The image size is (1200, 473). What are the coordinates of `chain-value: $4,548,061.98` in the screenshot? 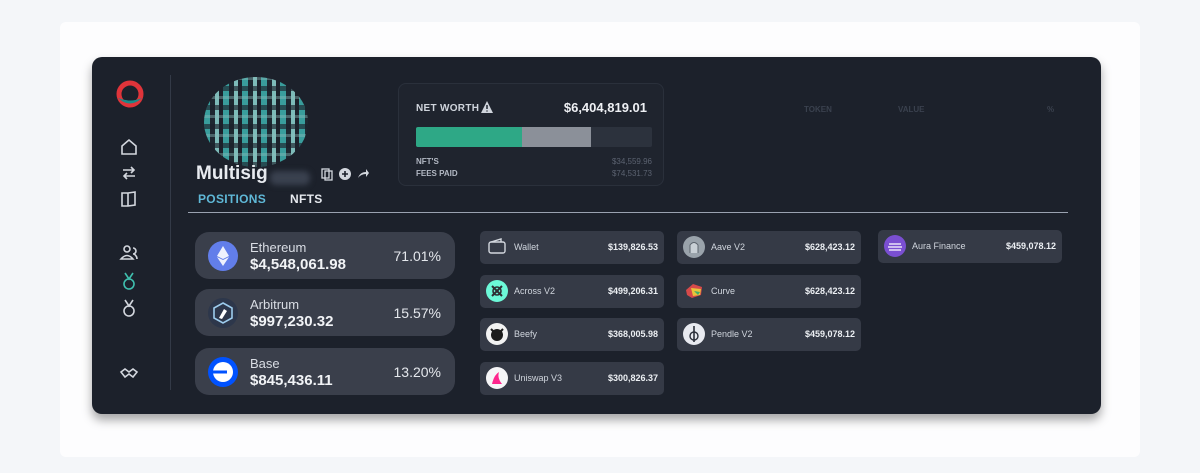 It's located at (298, 264).